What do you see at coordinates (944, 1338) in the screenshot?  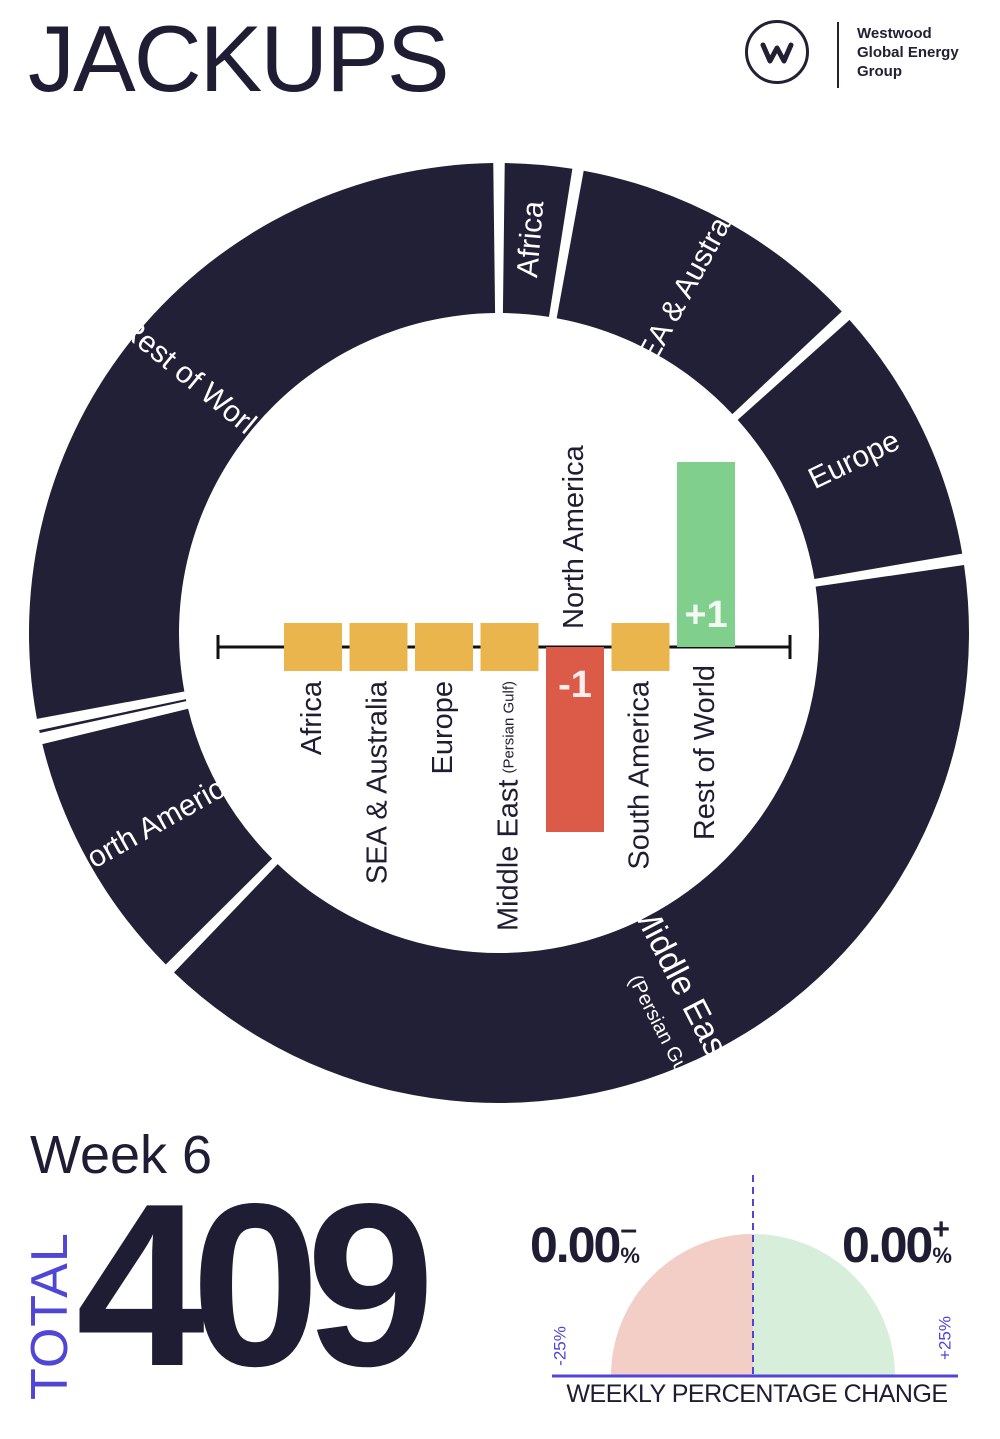 I see `gauge-max-label: +25%` at bounding box center [944, 1338].